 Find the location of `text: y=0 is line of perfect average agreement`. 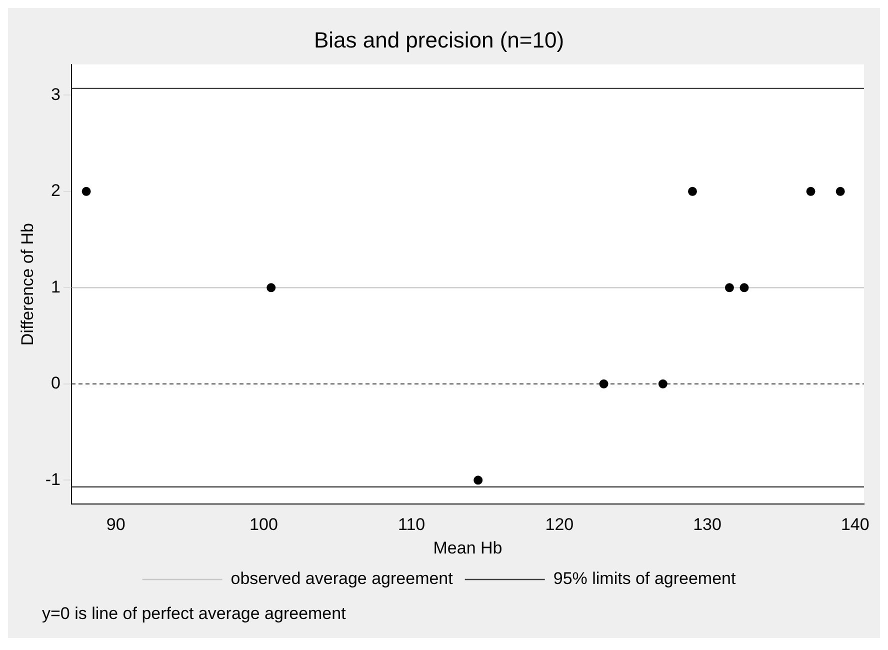

text: y=0 is line of perfect average agreement is located at coordinates (194, 614).